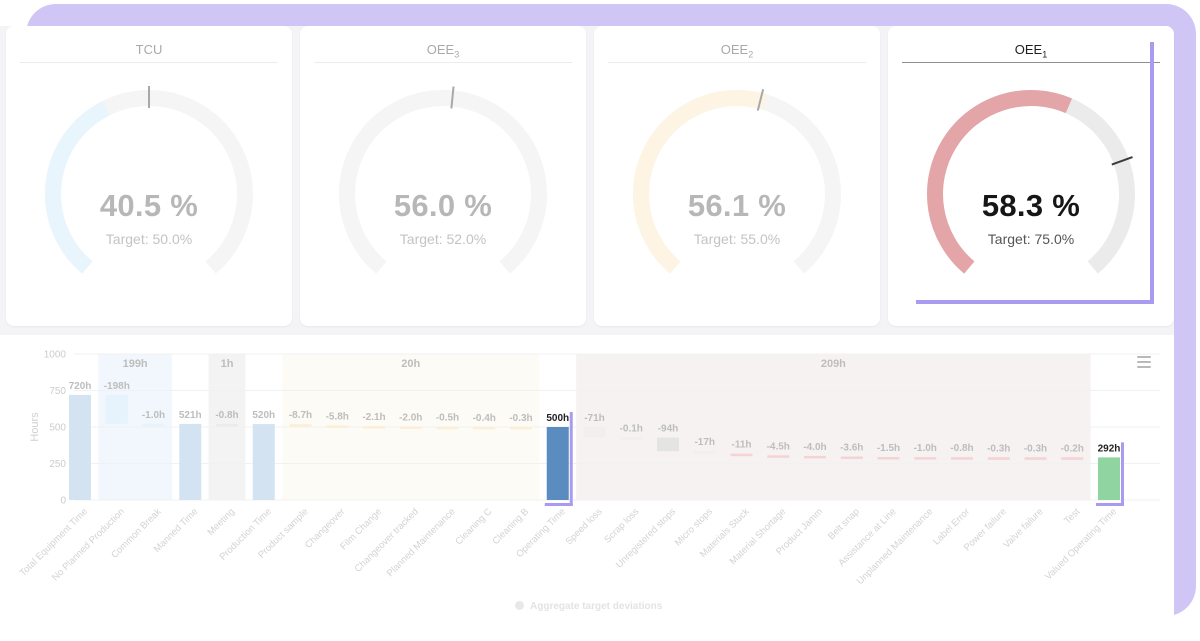 This screenshot has height=641, width=1200. I want to click on bar-value-label: 720h, so click(80, 386).